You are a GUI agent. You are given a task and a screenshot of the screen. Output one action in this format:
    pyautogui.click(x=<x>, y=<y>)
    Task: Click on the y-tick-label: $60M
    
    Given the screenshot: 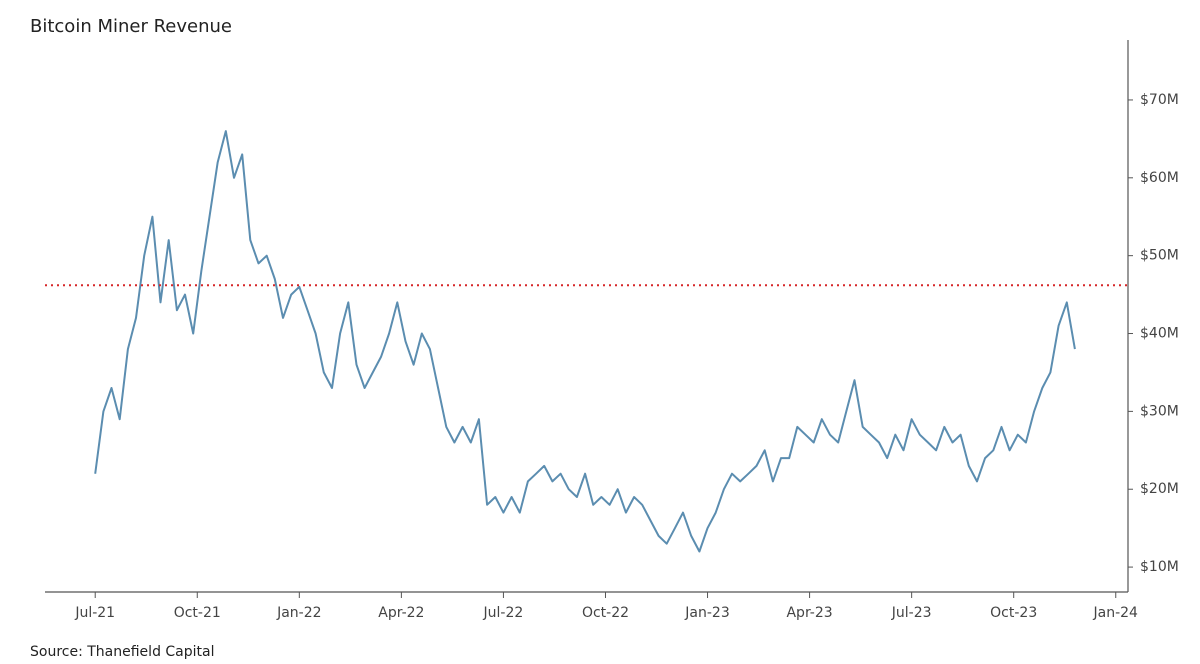 What is the action you would take?
    pyautogui.click(x=1159, y=178)
    